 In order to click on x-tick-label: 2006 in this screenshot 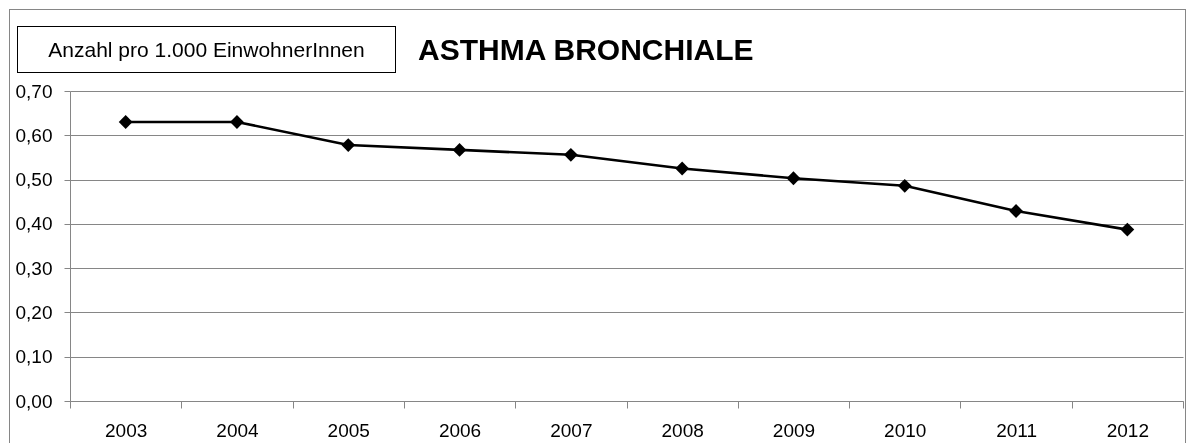, I will do `click(460, 430)`.